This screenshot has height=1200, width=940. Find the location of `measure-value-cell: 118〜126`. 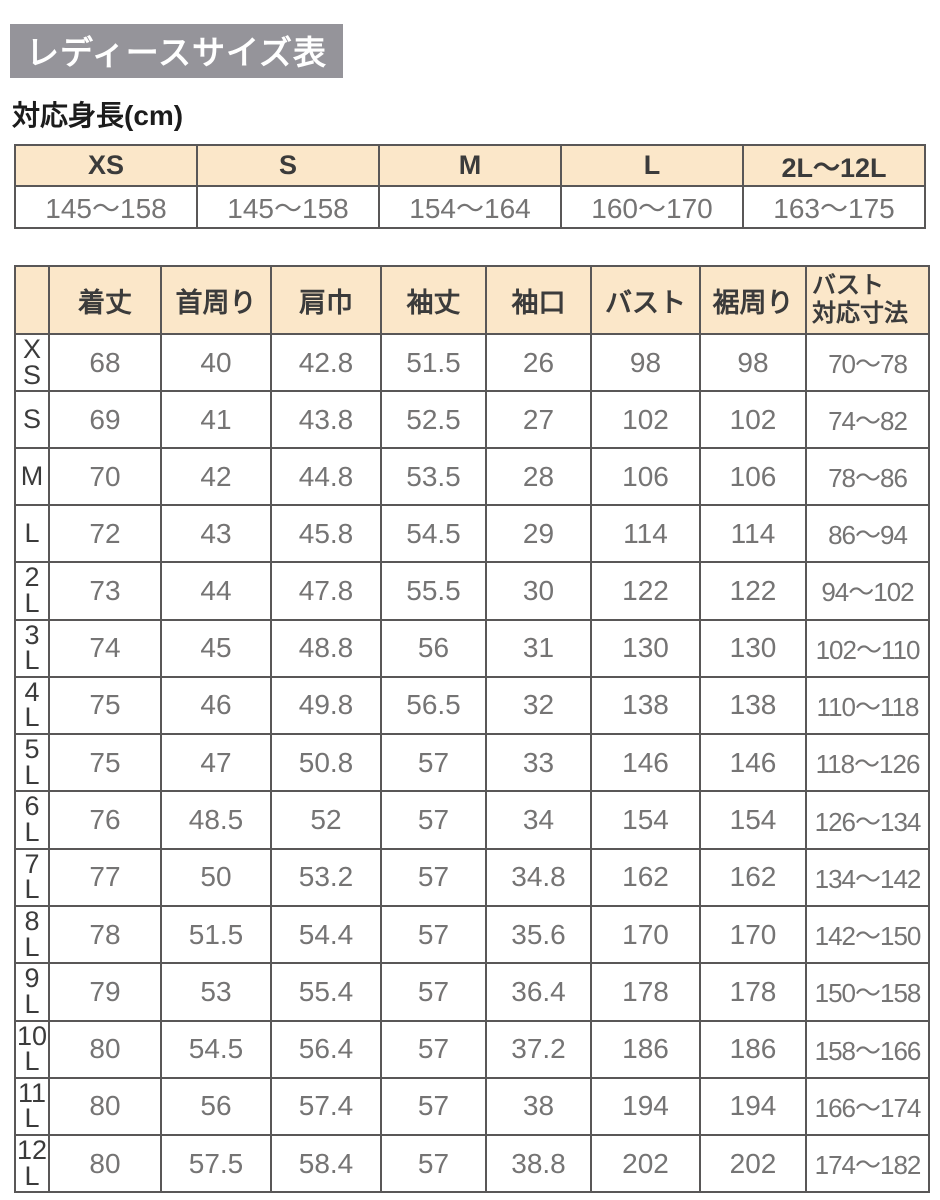

measure-value-cell: 118〜126 is located at coordinates (867, 763).